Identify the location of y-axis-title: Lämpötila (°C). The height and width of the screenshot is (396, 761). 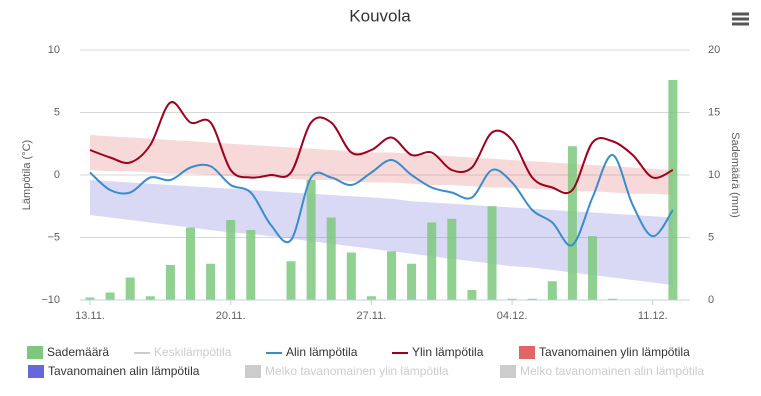
(27, 175).